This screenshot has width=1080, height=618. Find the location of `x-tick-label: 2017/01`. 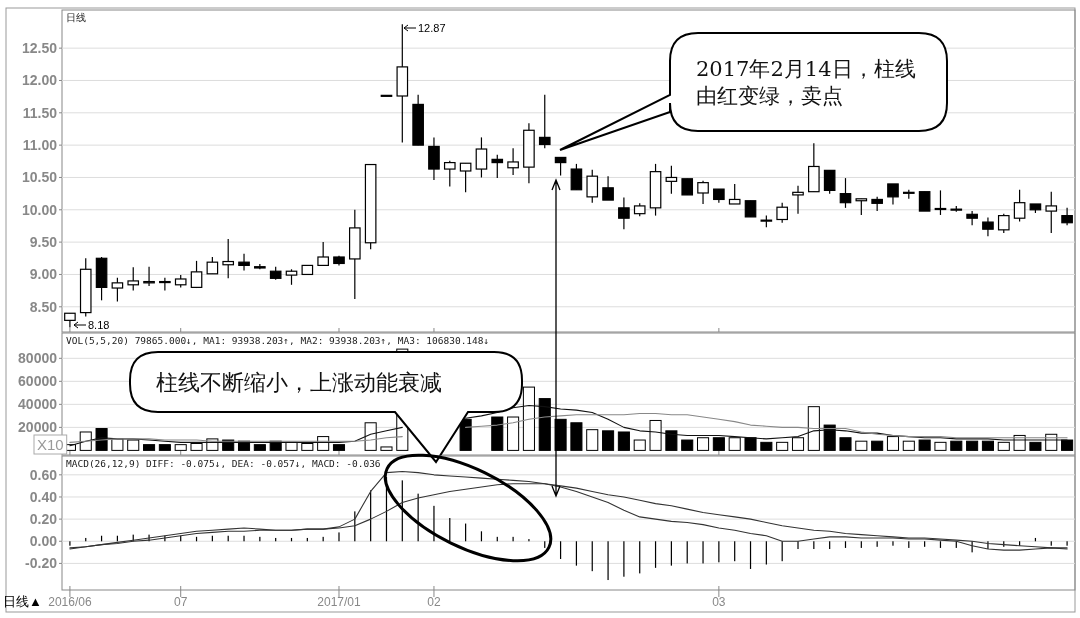

x-tick-label: 2017/01 is located at coordinates (339, 602).